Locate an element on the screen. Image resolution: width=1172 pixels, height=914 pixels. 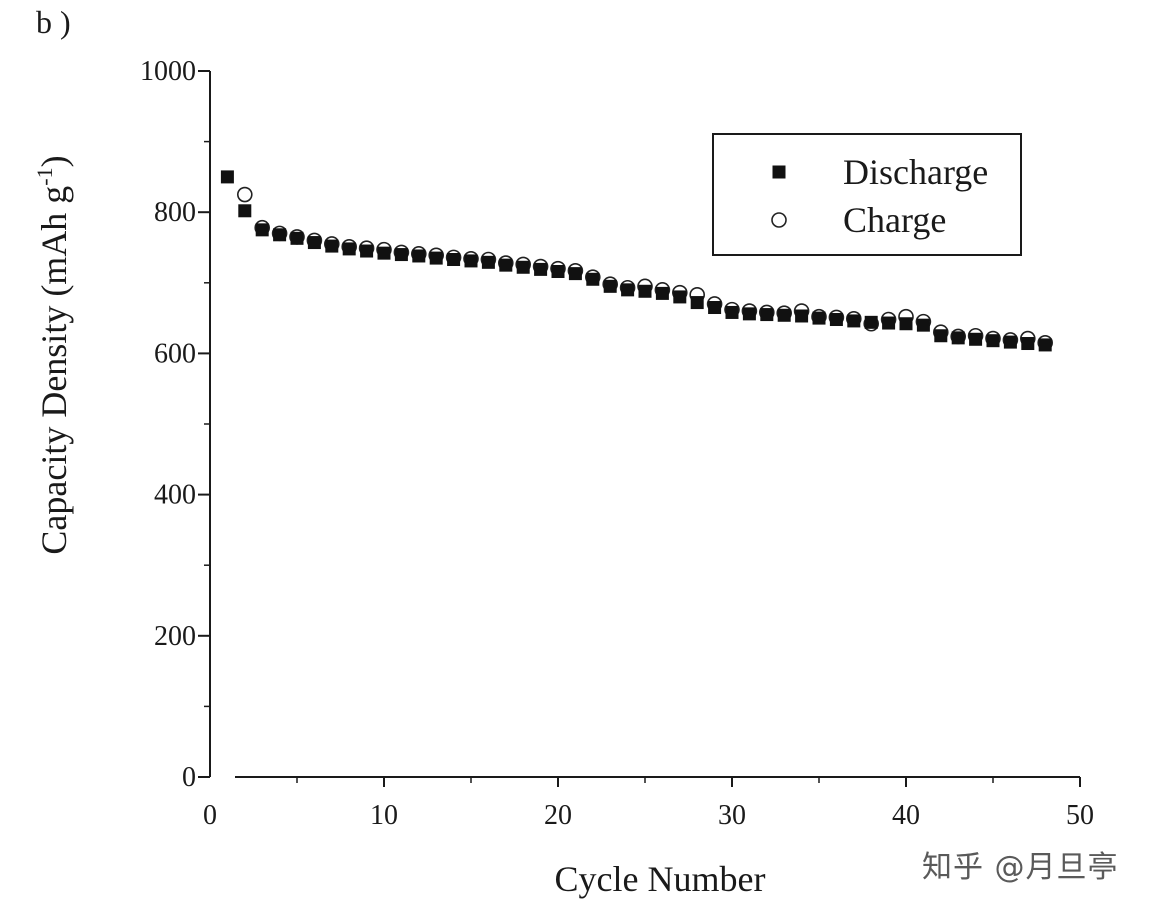
y-axis-title-close: ) is located at coordinates (54, 161).